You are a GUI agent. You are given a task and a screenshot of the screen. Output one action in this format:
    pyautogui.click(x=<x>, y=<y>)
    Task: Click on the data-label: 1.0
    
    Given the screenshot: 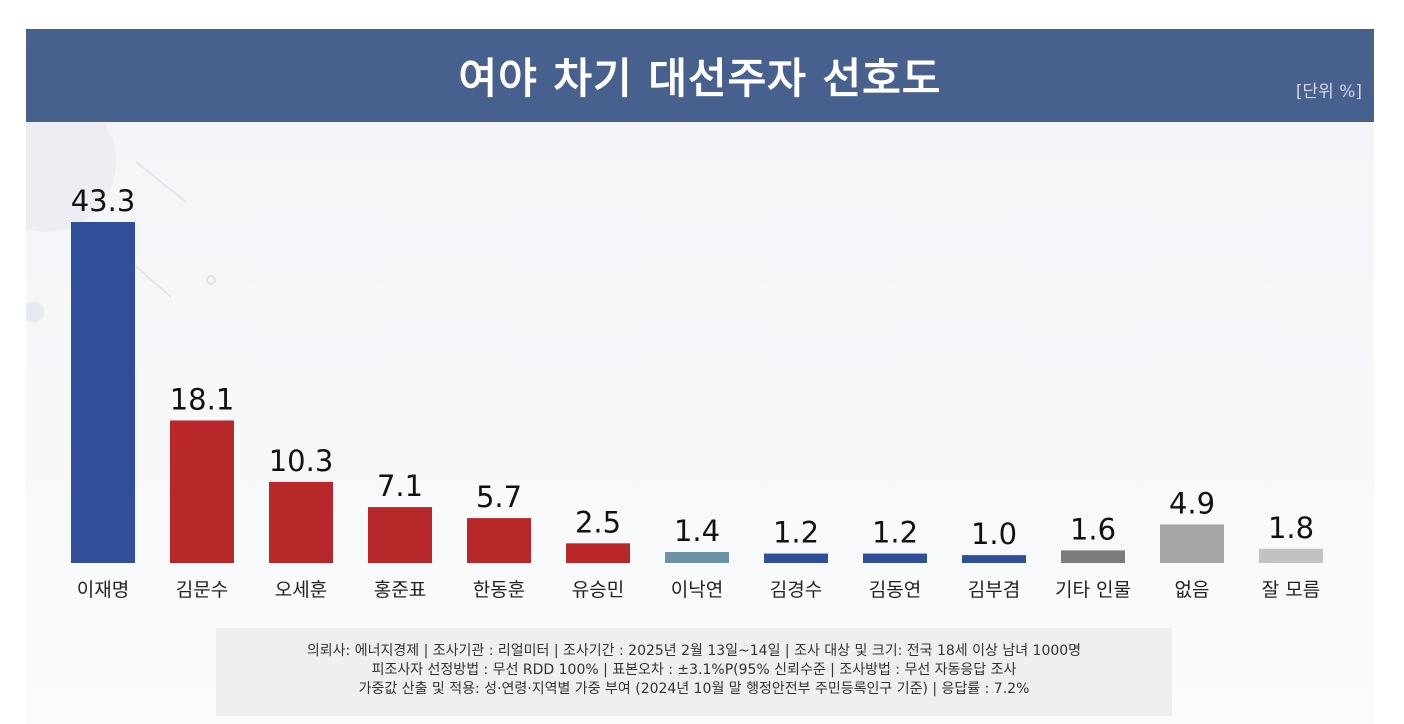 What is the action you would take?
    pyautogui.click(x=994, y=534)
    